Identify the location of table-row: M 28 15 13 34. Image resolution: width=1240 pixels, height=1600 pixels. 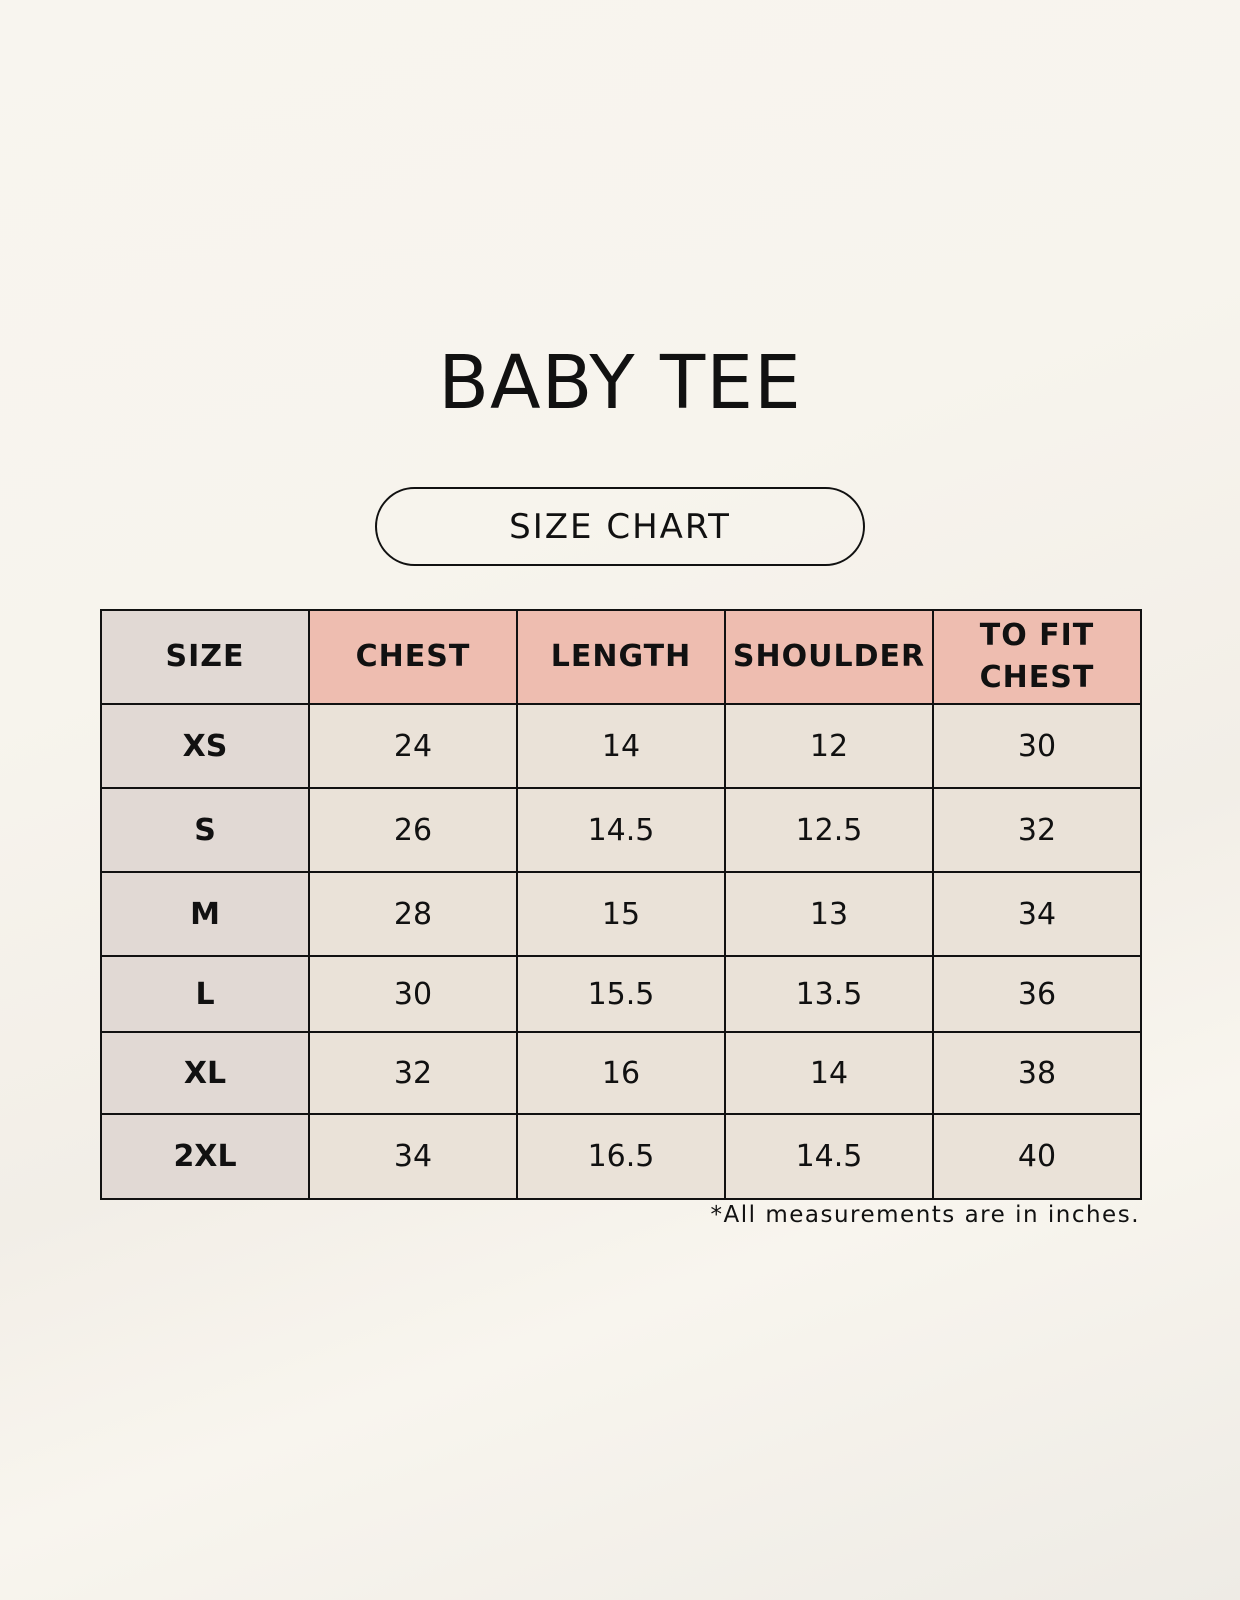
(621, 914).